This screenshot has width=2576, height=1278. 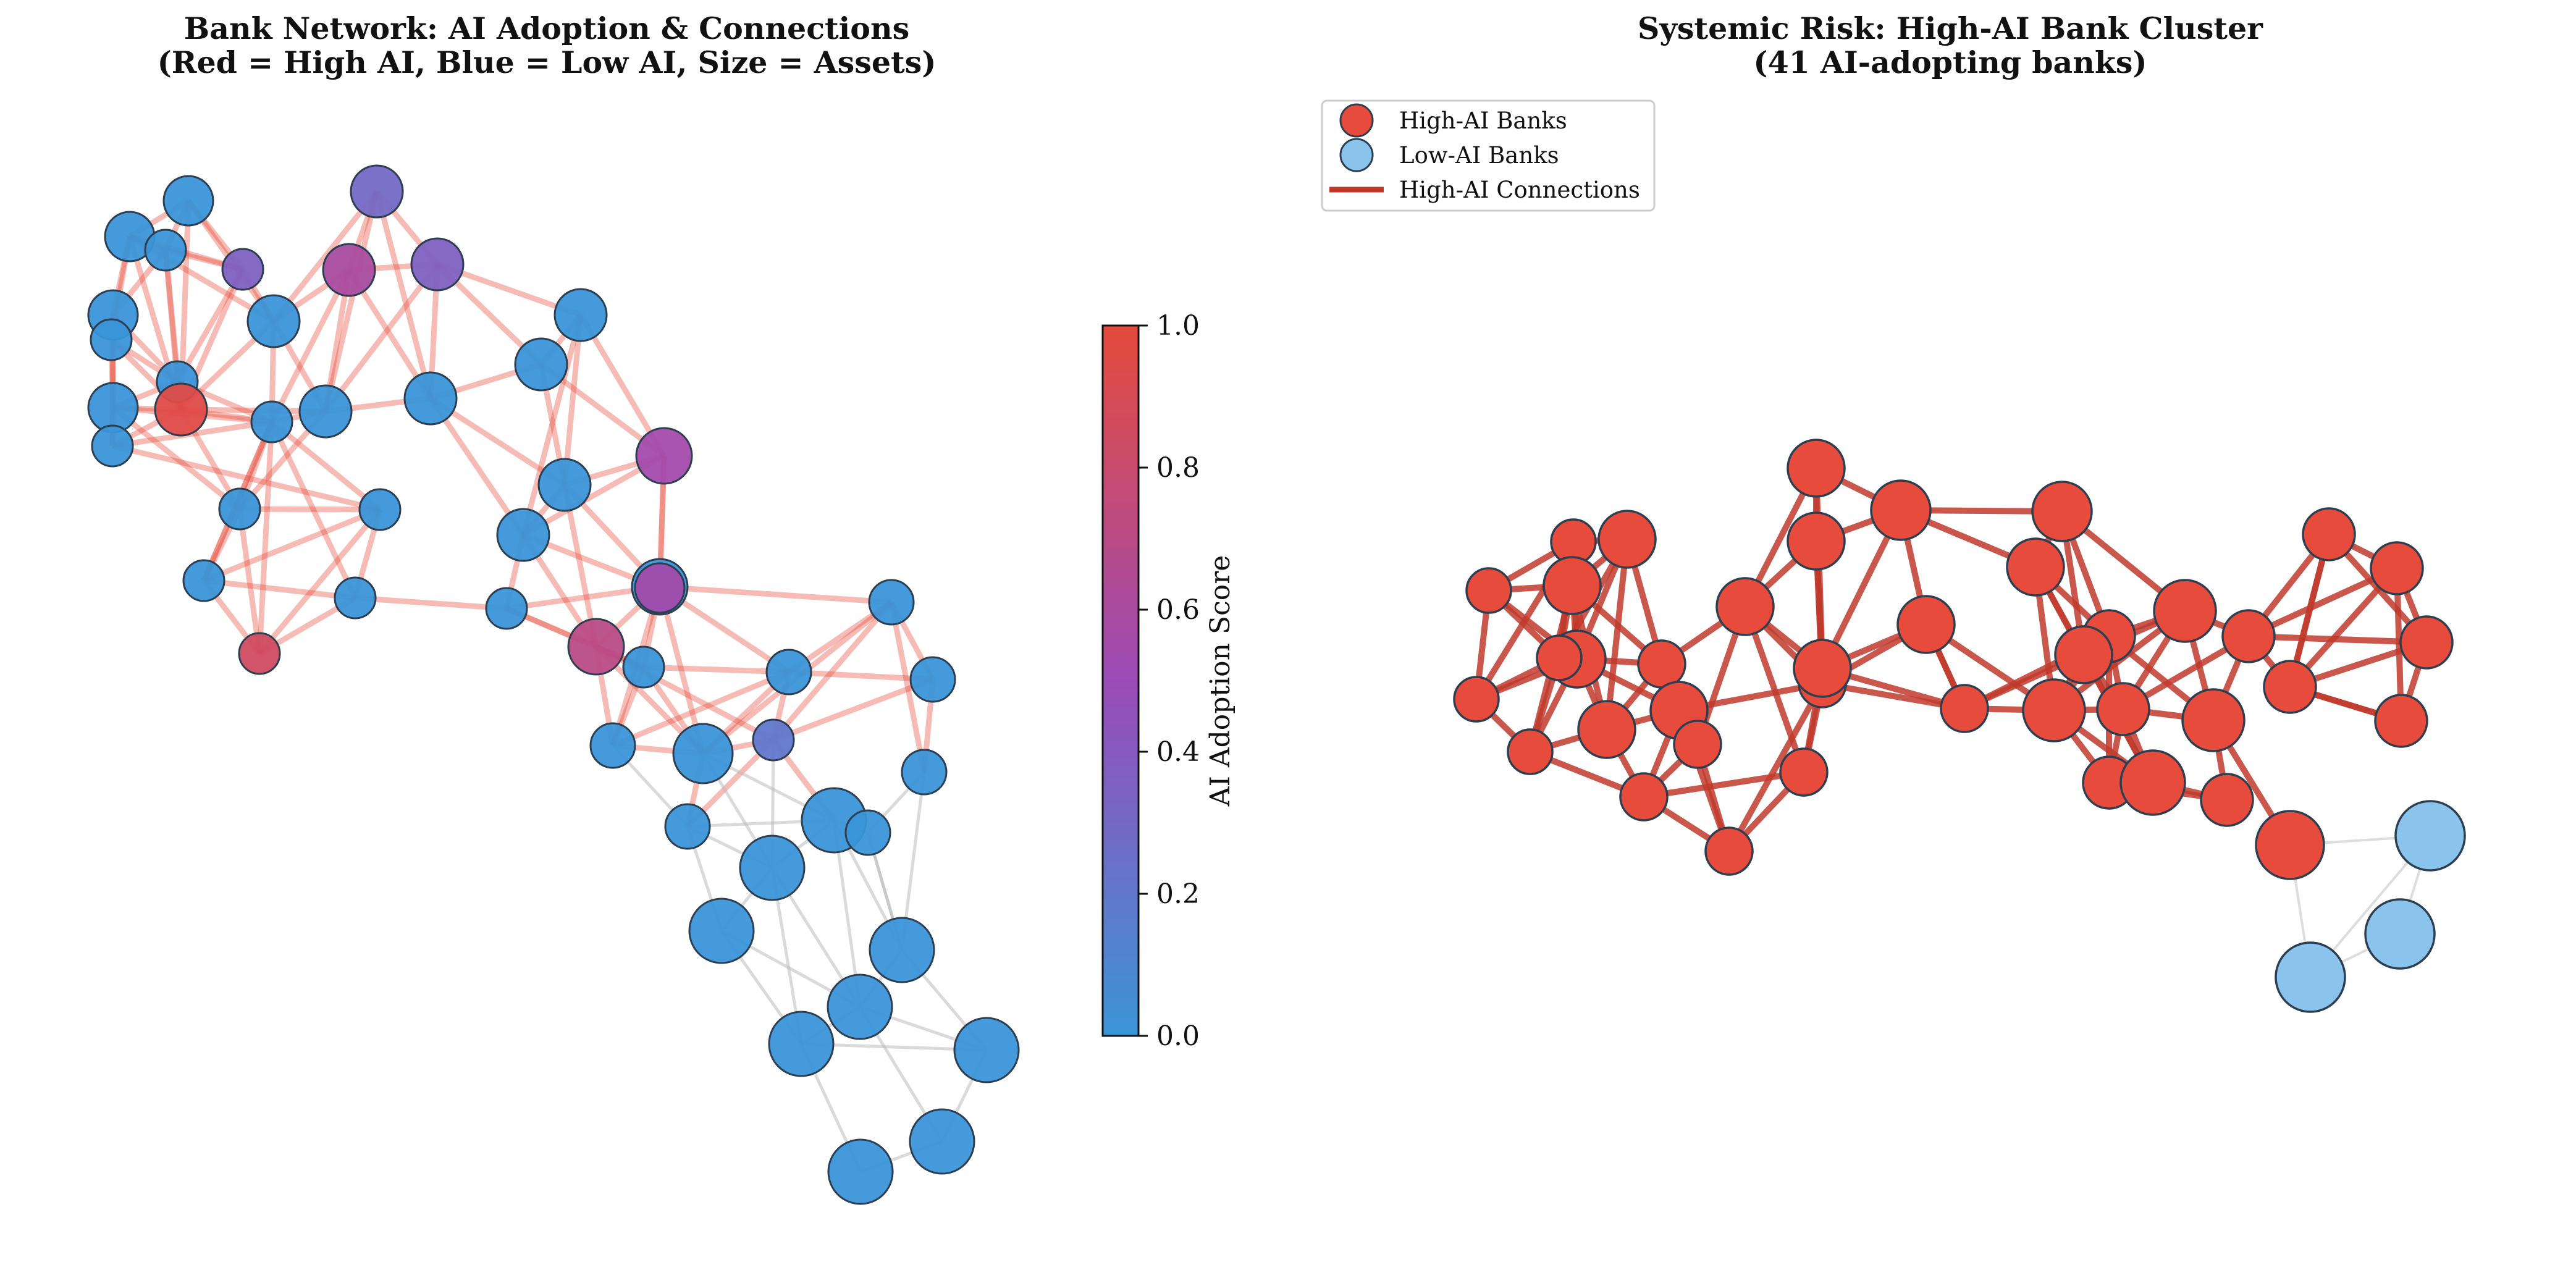 I want to click on right-panel-title-line1: Systemic Risk: High-AI Bank Cluster, so click(x=1950, y=28).